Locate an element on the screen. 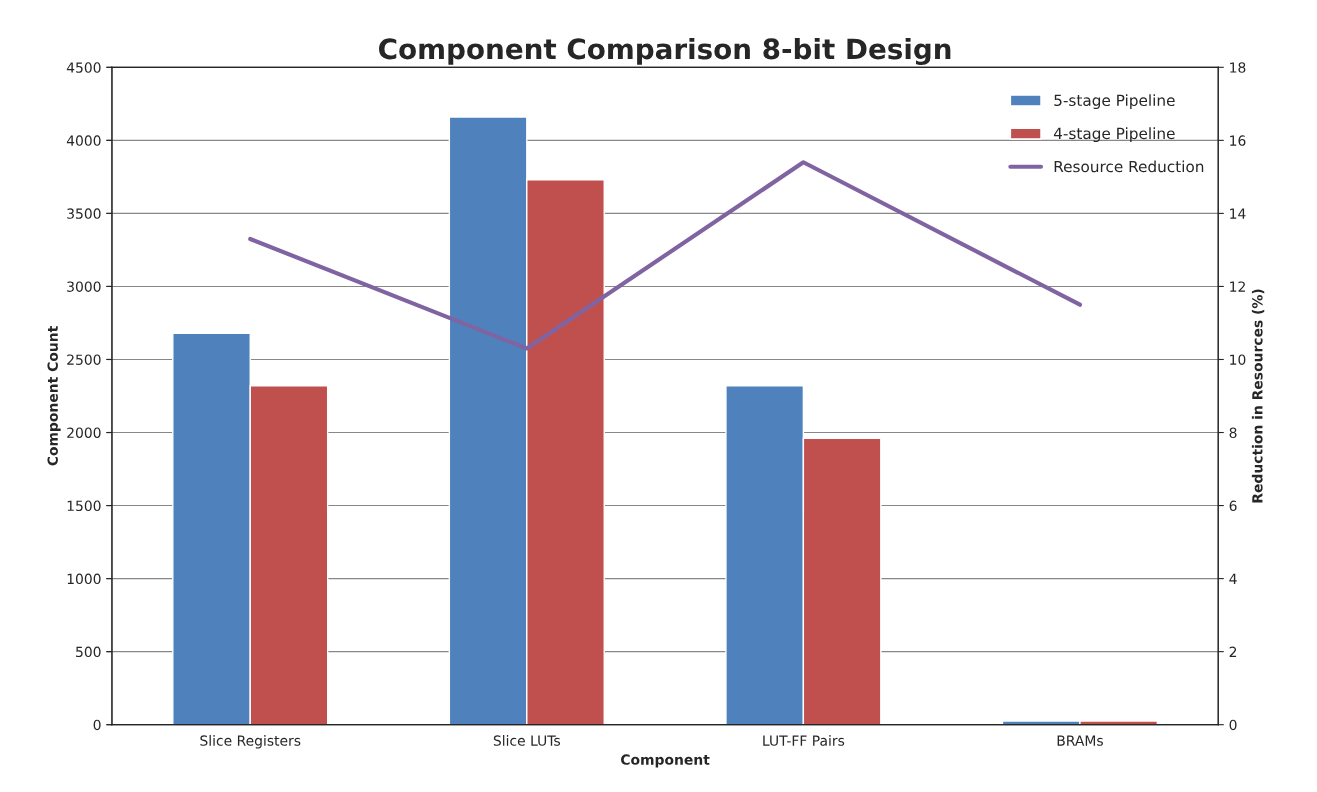 This screenshot has height=792, width=1317. y-tick-label: 1000 is located at coordinates (84, 579).